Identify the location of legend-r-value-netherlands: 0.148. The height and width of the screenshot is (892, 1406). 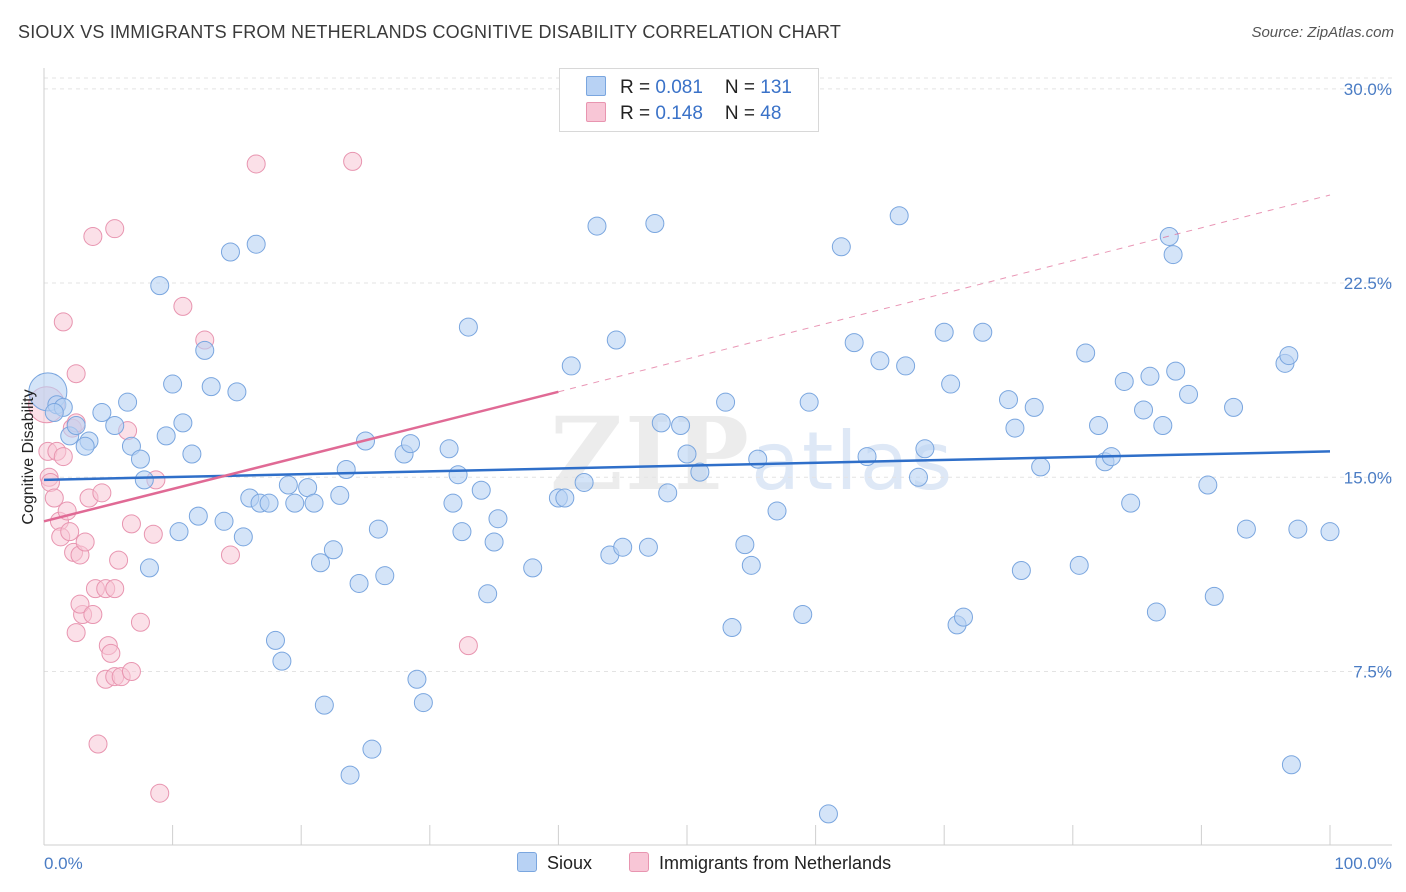
(679, 113).